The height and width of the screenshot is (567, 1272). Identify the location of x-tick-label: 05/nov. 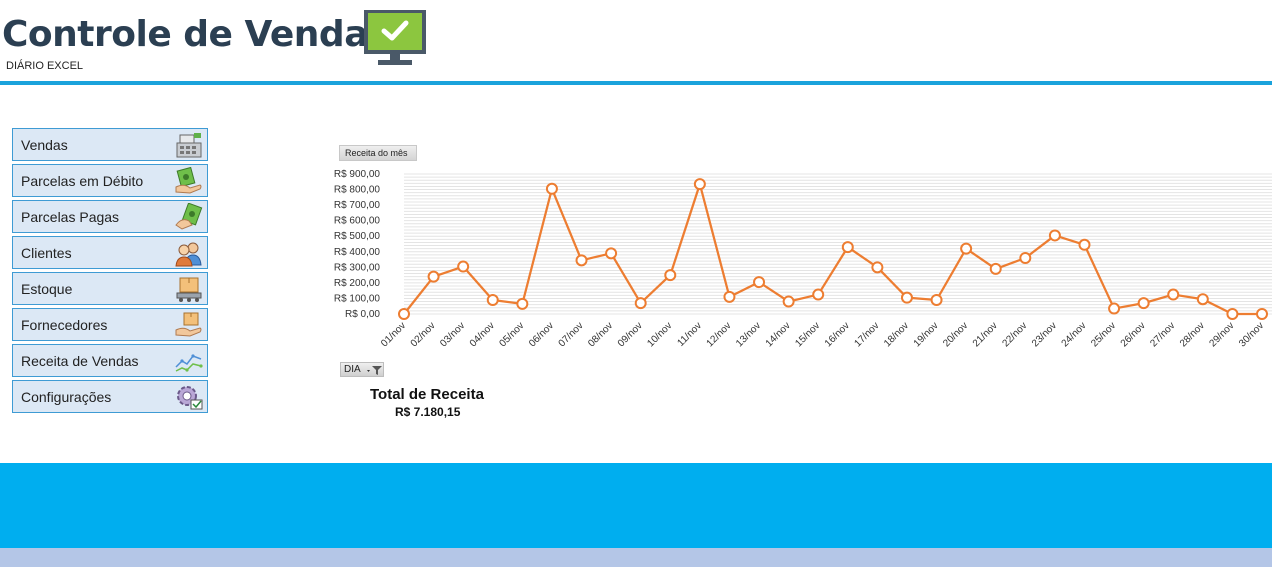
(511, 334).